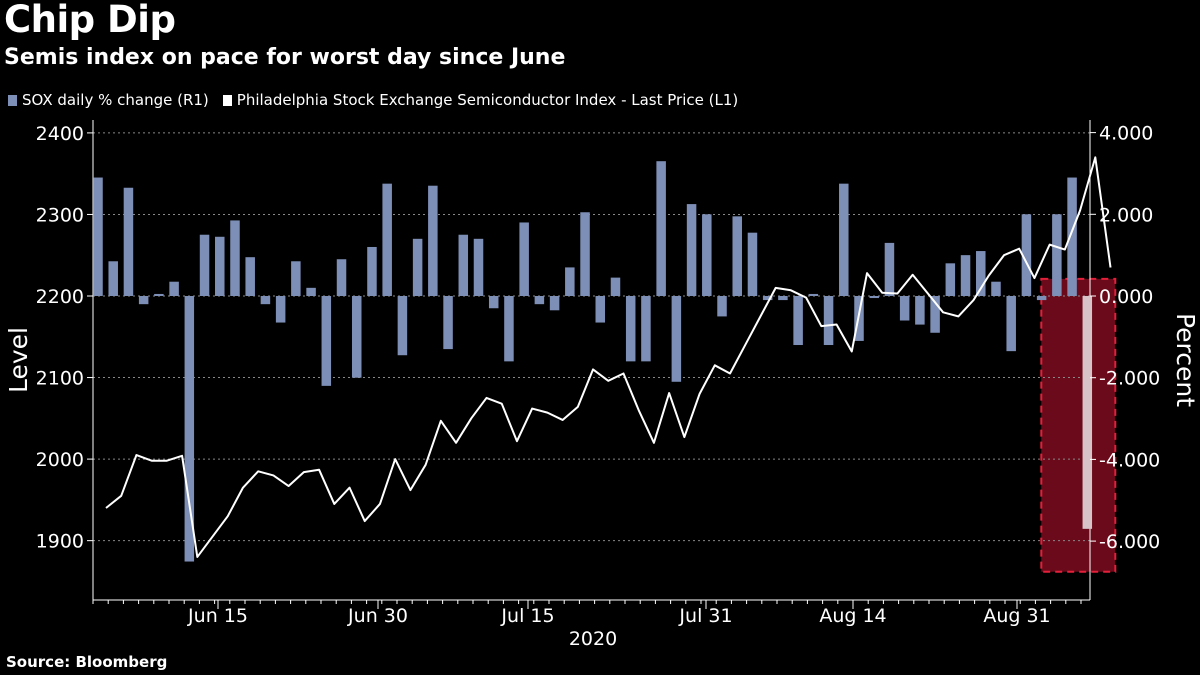 This screenshot has width=1200, height=675. What do you see at coordinates (60, 297) in the screenshot?
I see `left-tick-label-2: 2200` at bounding box center [60, 297].